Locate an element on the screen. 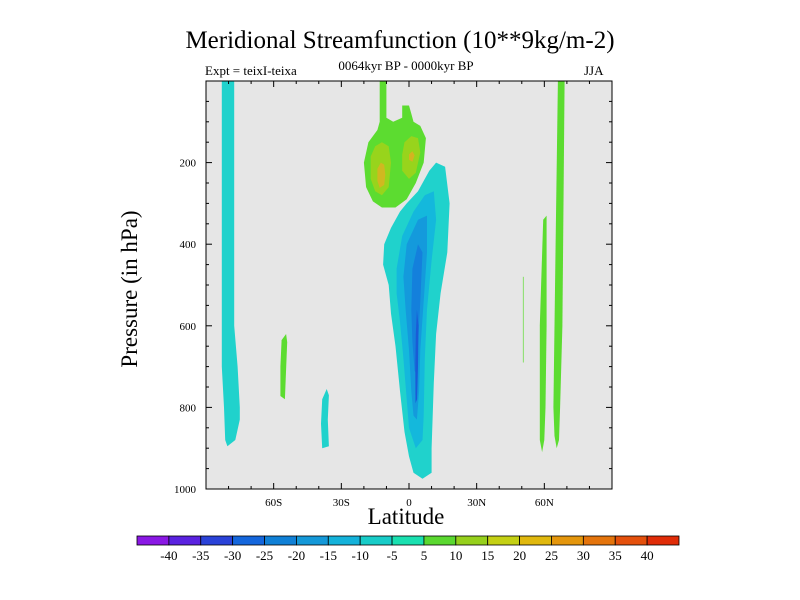 This screenshot has width=800, height=600. colorbar-label: 20 is located at coordinates (519, 555).